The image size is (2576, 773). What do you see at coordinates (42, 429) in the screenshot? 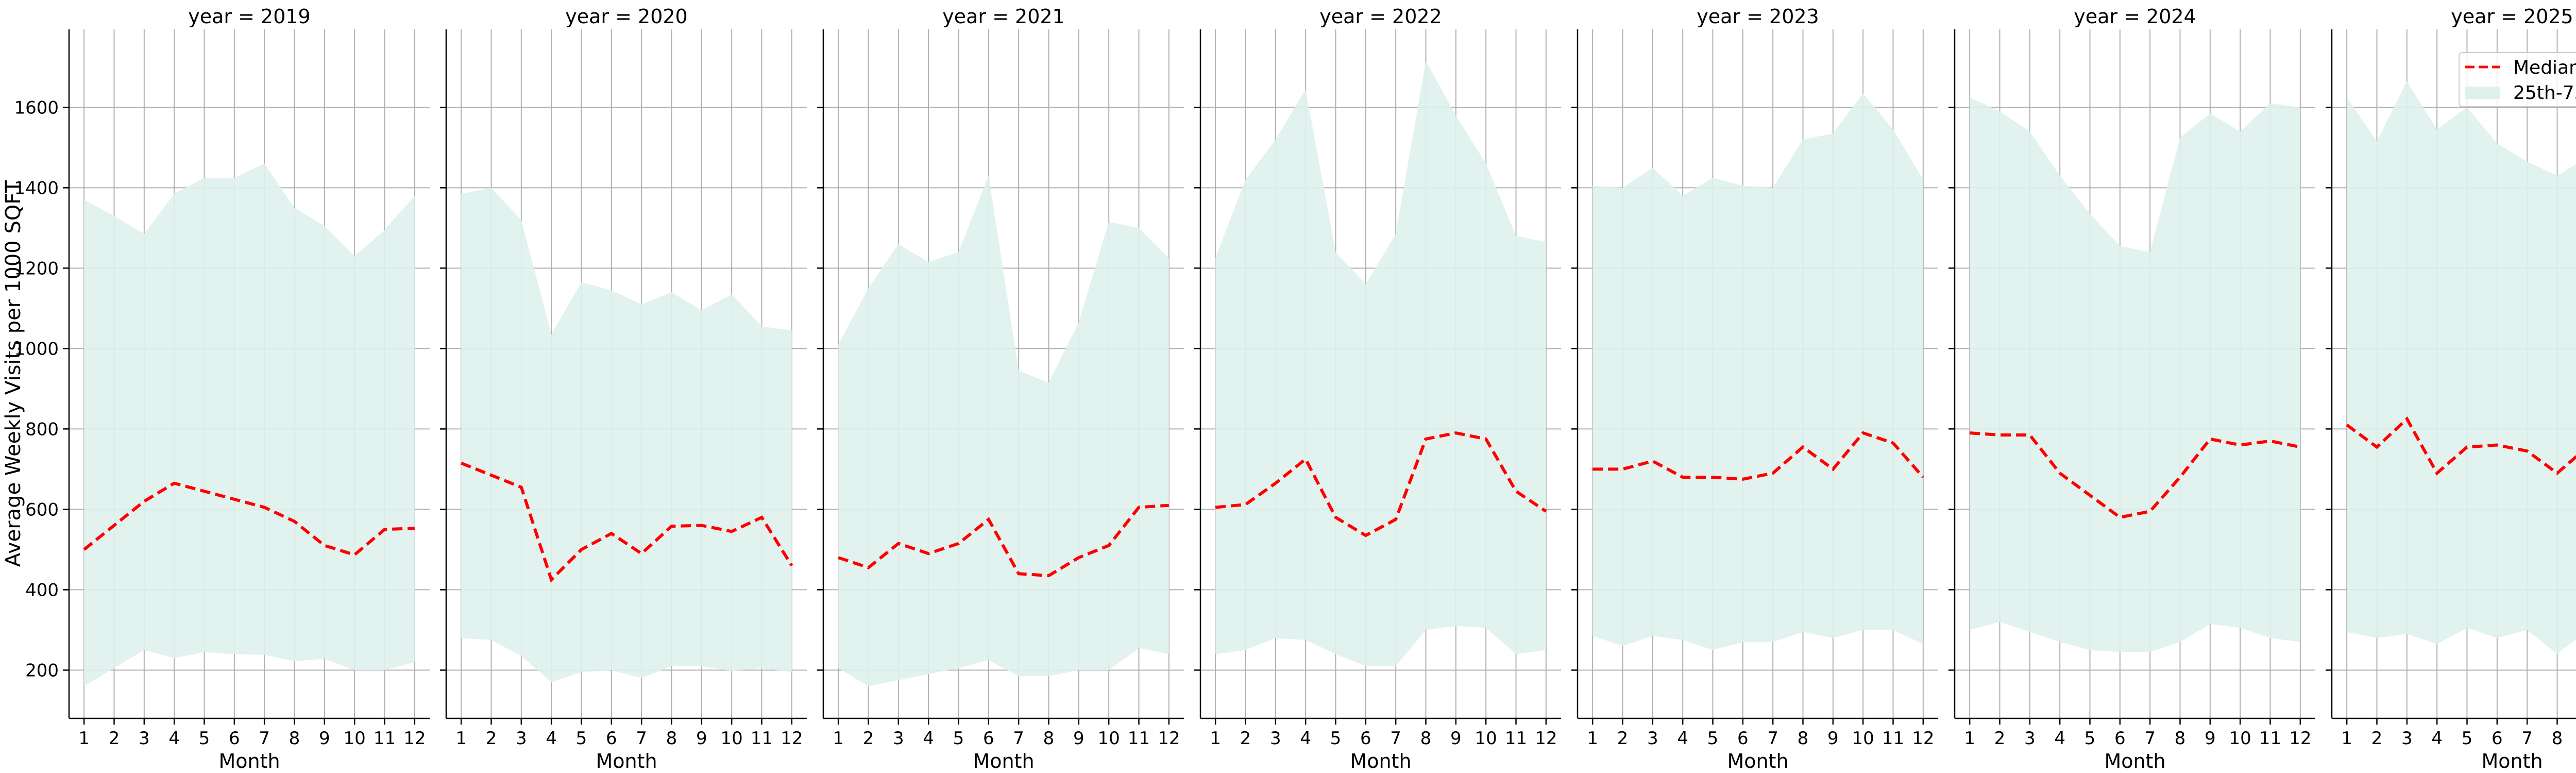
I see `y-tick-label: 800` at bounding box center [42, 429].